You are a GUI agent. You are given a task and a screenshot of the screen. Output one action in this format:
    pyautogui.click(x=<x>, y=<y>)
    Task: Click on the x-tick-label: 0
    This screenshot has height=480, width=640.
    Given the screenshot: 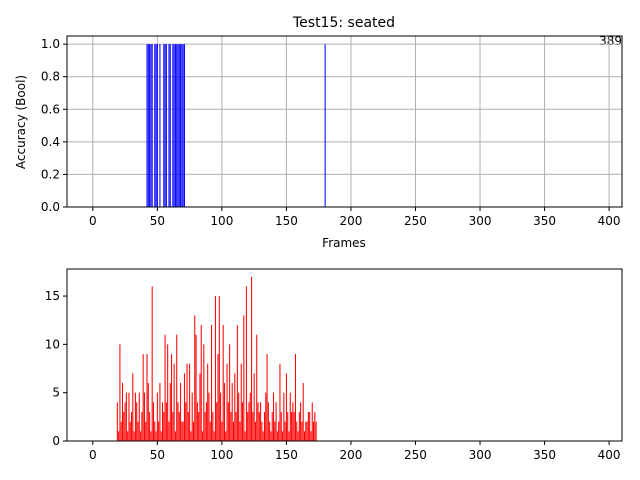 What is the action you would take?
    pyautogui.click(x=93, y=221)
    